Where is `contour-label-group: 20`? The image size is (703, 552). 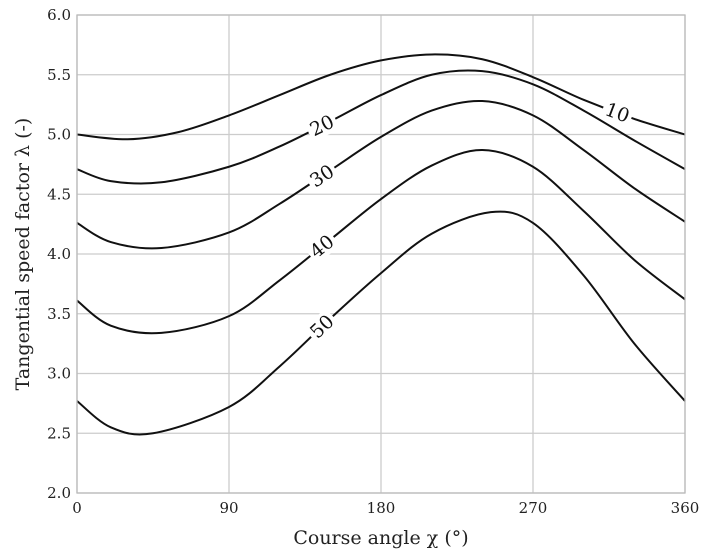 contour-label-group: 20 is located at coordinates (322, 125).